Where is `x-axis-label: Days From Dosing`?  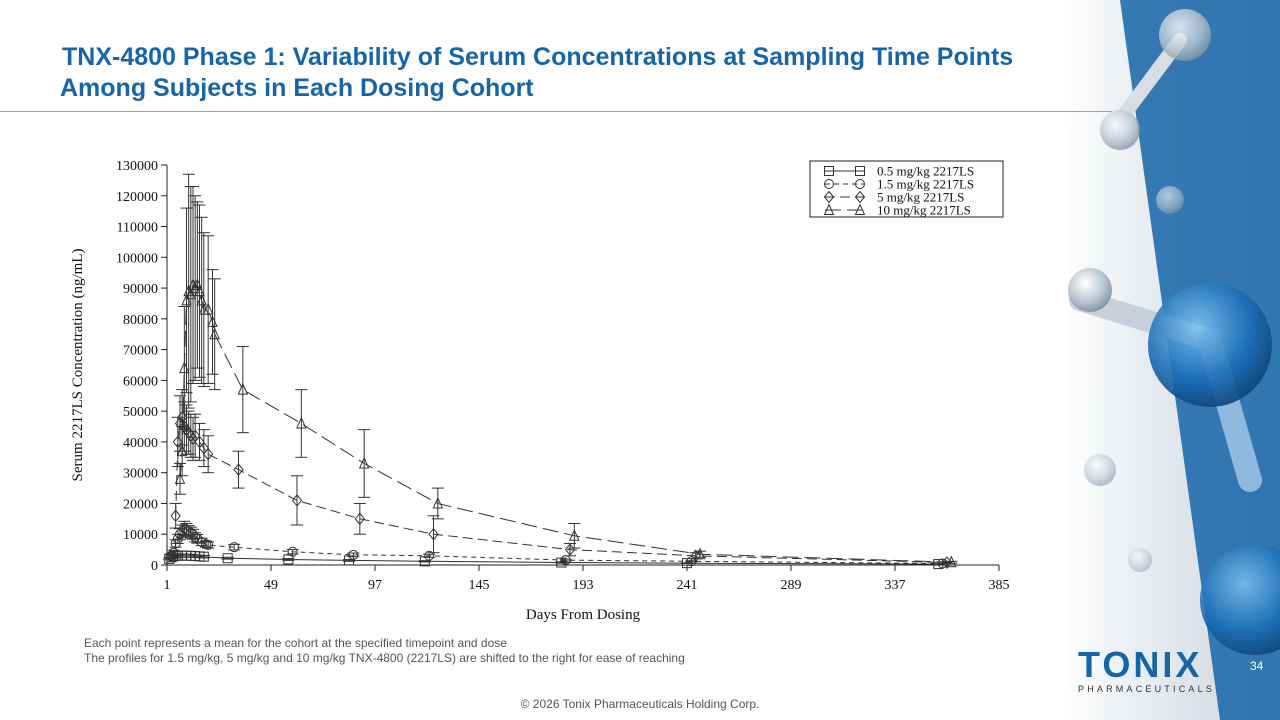
x-axis-label: Days From Dosing is located at coordinates (583, 615).